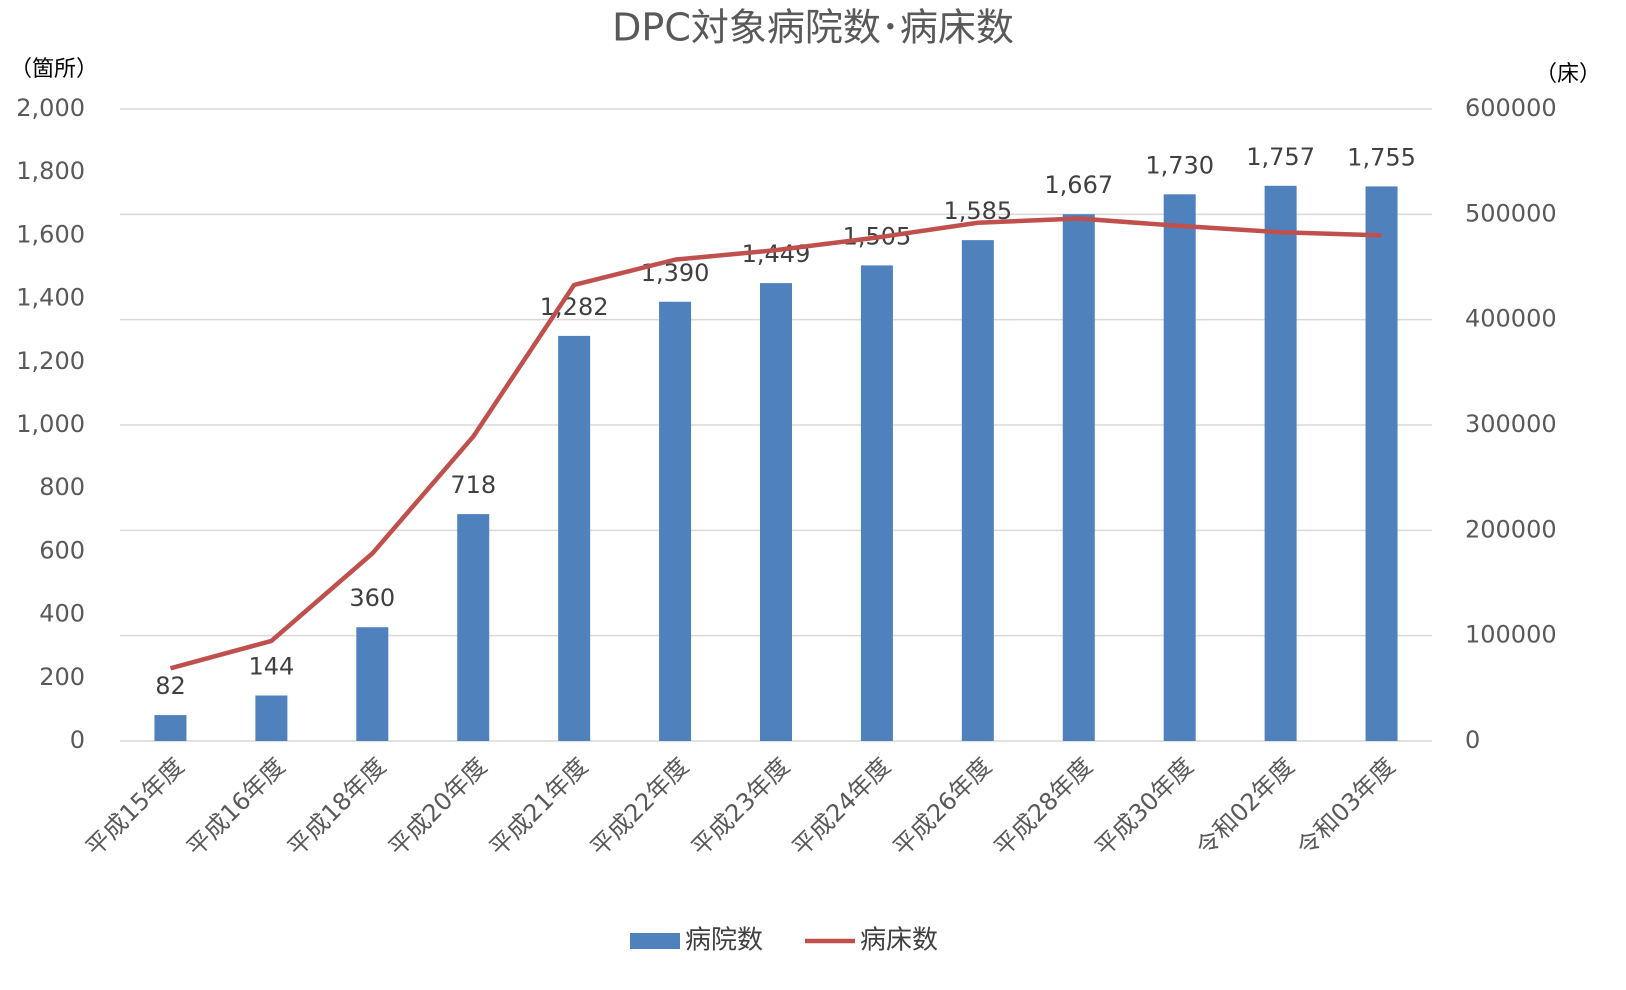 The width and height of the screenshot is (1626, 990). I want to click on y-tick-label: 2,000, so click(50, 108).